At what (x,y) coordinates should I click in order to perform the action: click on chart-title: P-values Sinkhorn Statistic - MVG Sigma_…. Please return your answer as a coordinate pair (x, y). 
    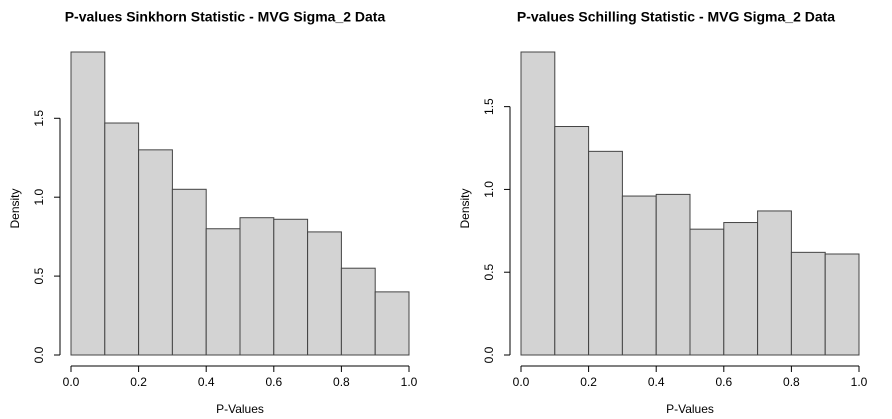
    Looking at the image, I should click on (225, 17).